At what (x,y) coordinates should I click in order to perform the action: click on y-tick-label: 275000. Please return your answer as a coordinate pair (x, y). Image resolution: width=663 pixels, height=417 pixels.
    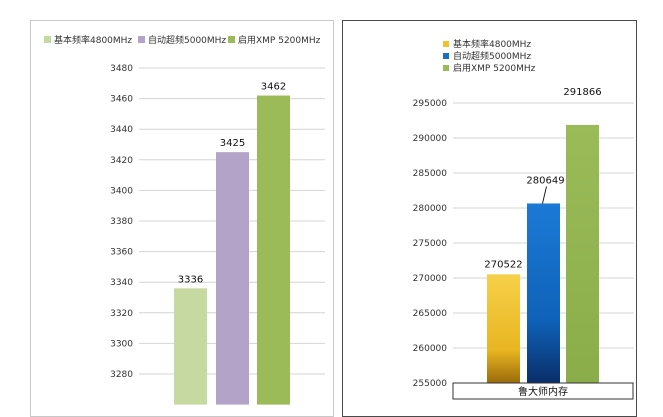
    Looking at the image, I should click on (430, 244).